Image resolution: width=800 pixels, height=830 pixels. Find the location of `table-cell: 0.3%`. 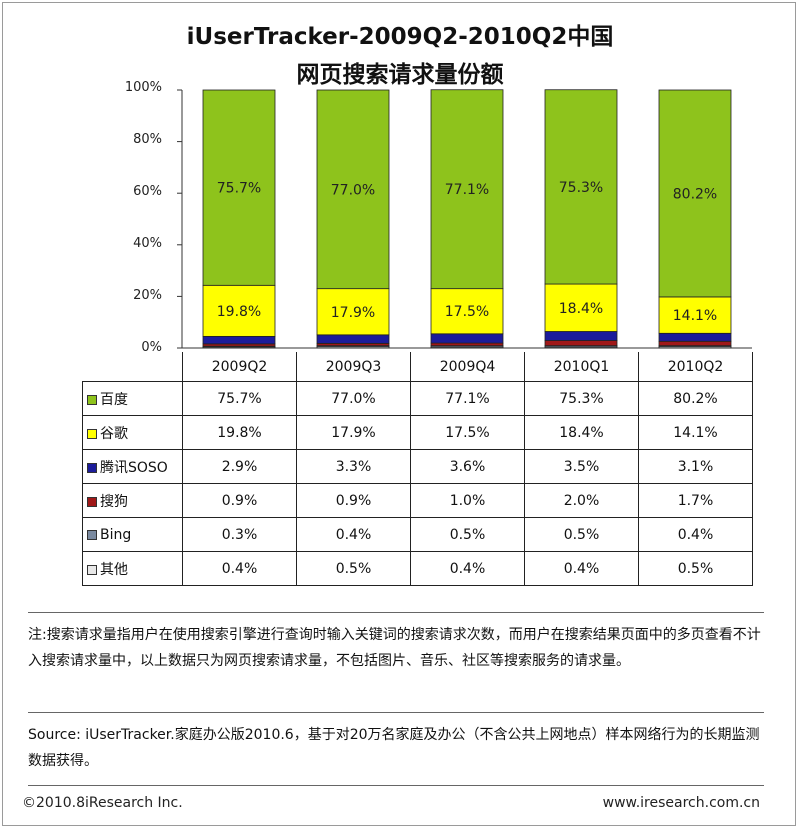

table-cell: 0.3% is located at coordinates (239, 534).